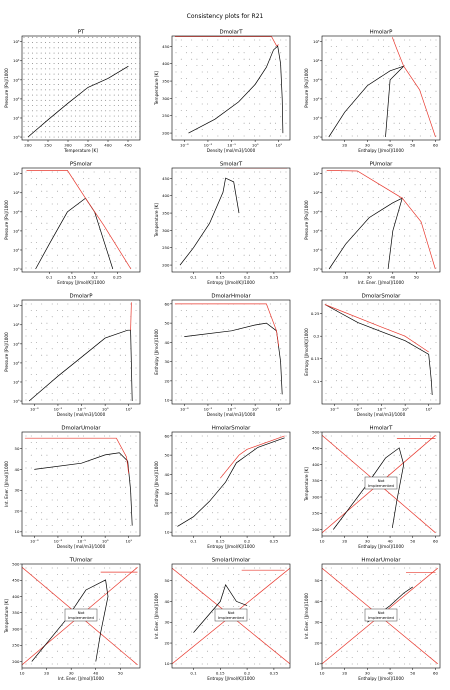 This screenshot has width=450, height=690. I want to click on x-axis-label: Density [mol/m3]/1000, so click(81, 414).